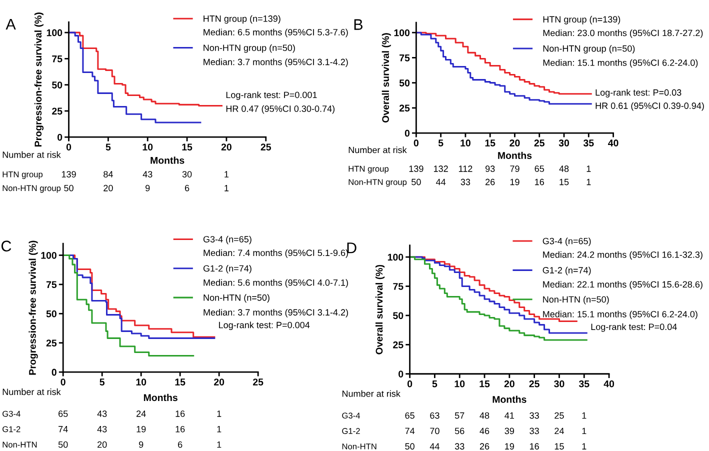 The width and height of the screenshot is (709, 451). I want to click on annotation: HR 0.61 (95%CI 0.39-0.94), so click(650, 106).